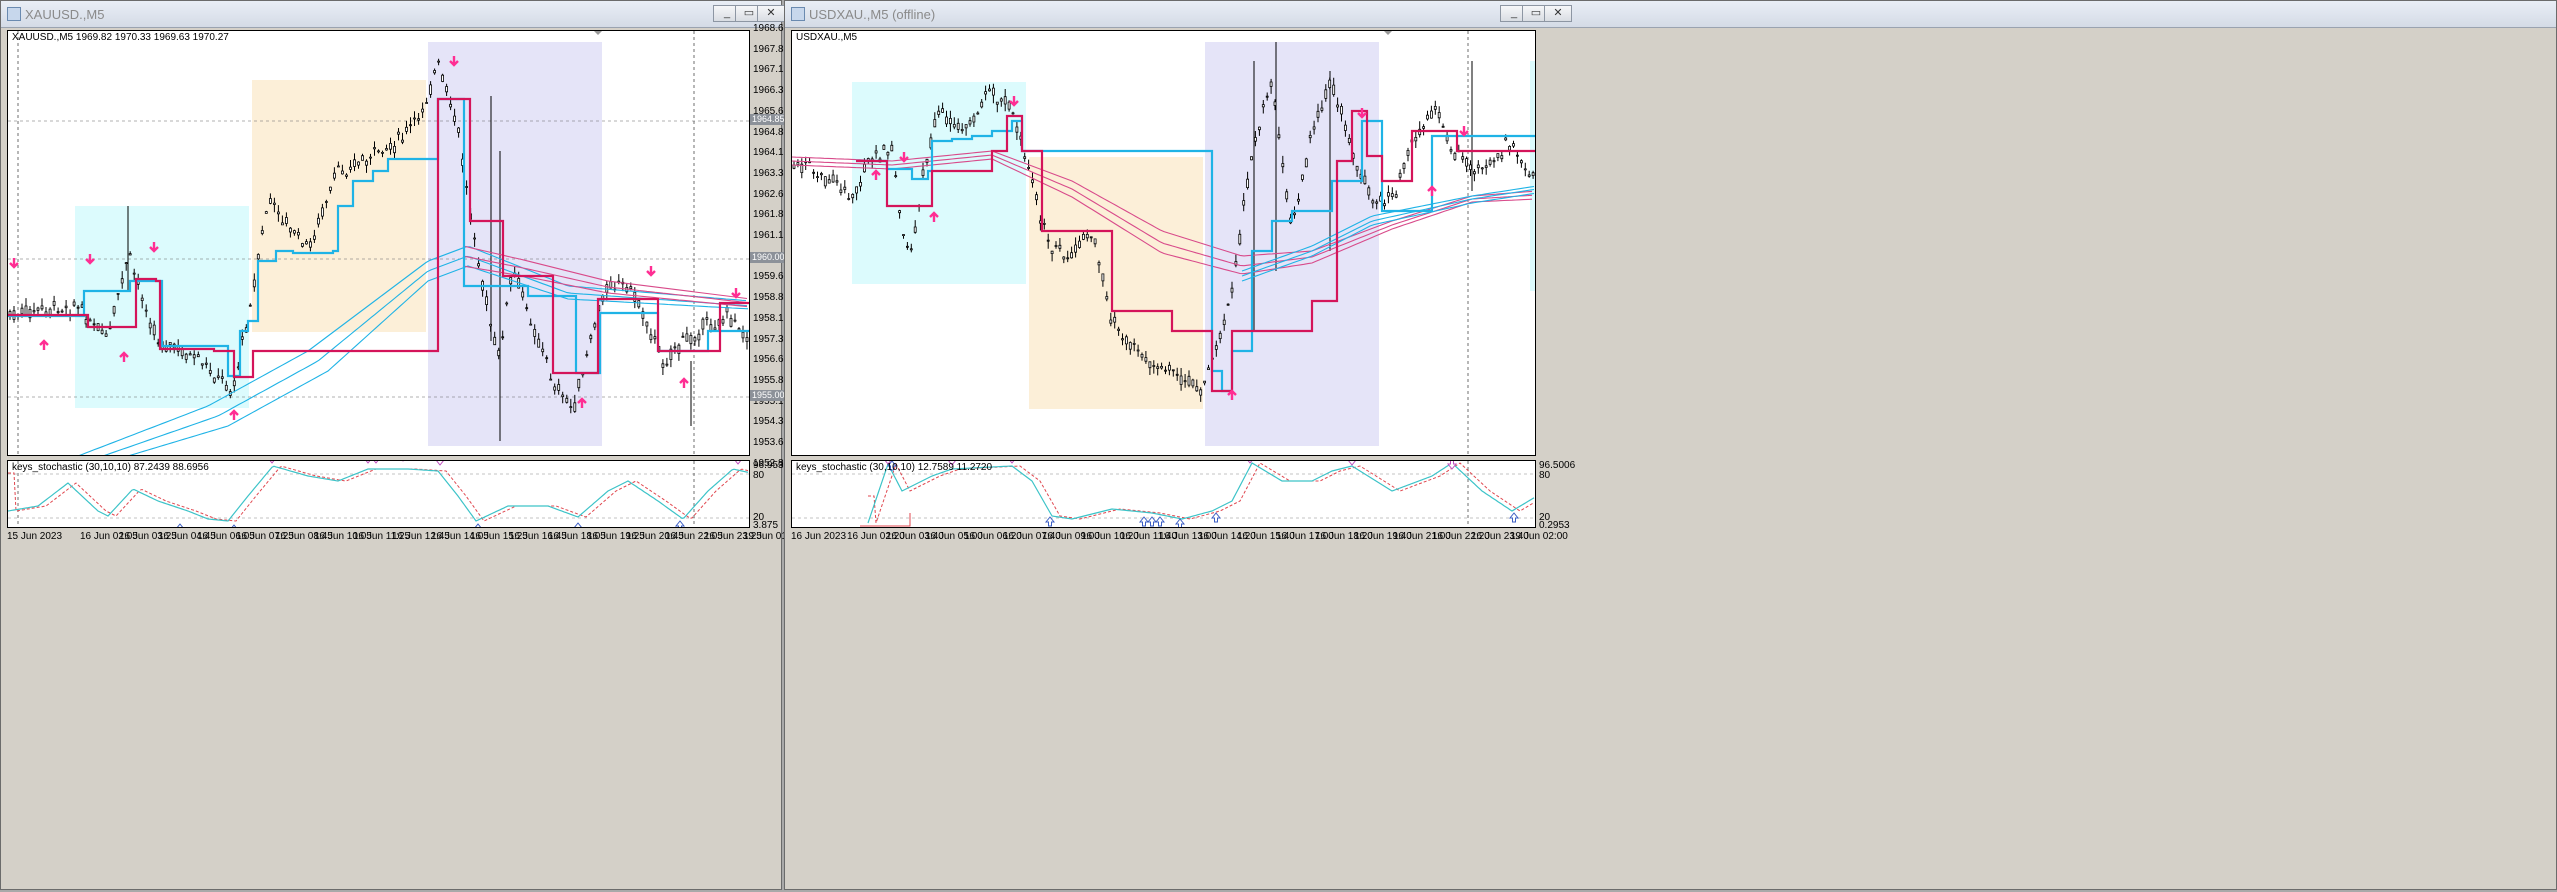  Describe the element at coordinates (766, 525) in the screenshot. I see `indicator-tick-label: 3.875` at that location.